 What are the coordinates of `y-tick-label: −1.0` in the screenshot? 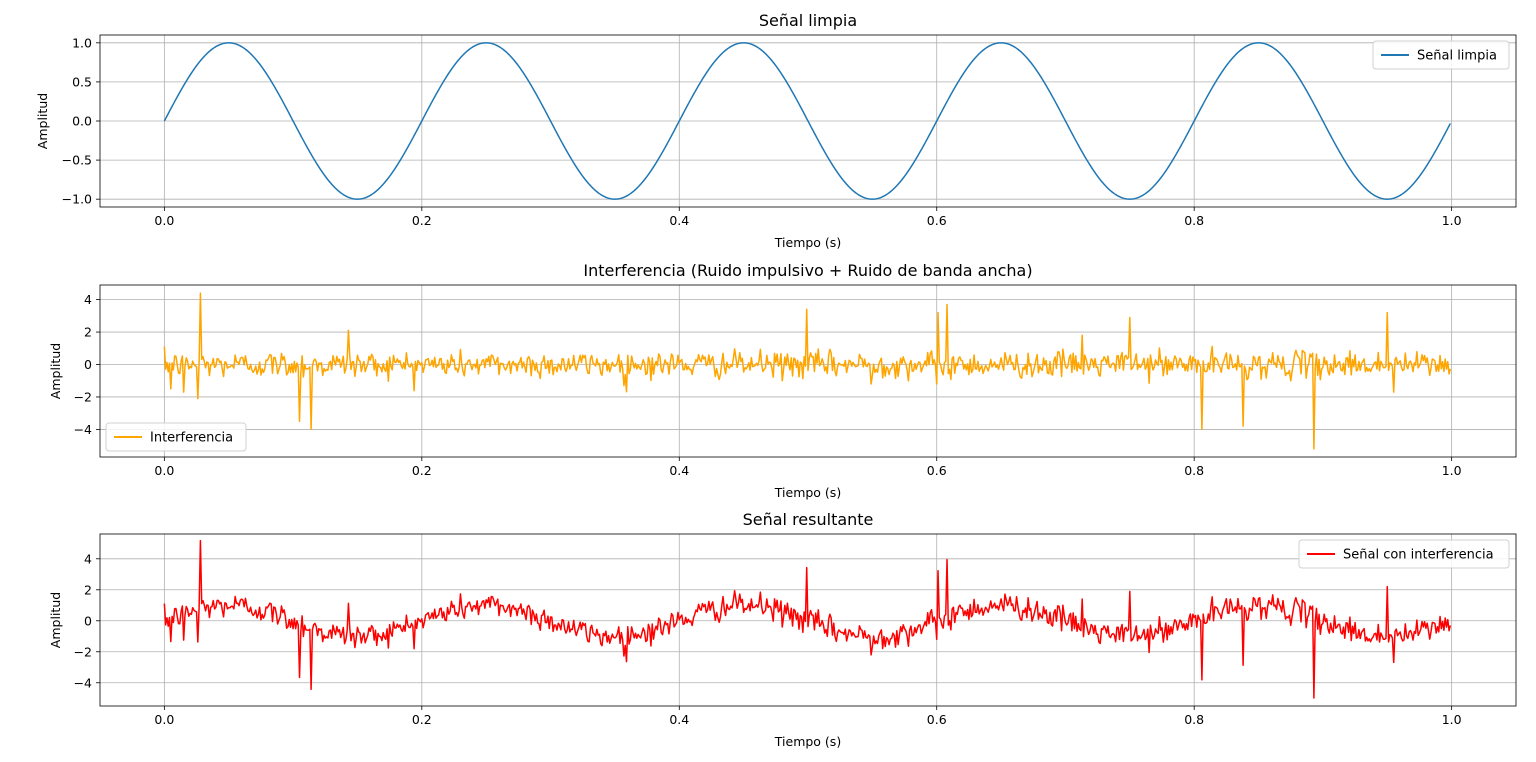 It's located at (77, 199).